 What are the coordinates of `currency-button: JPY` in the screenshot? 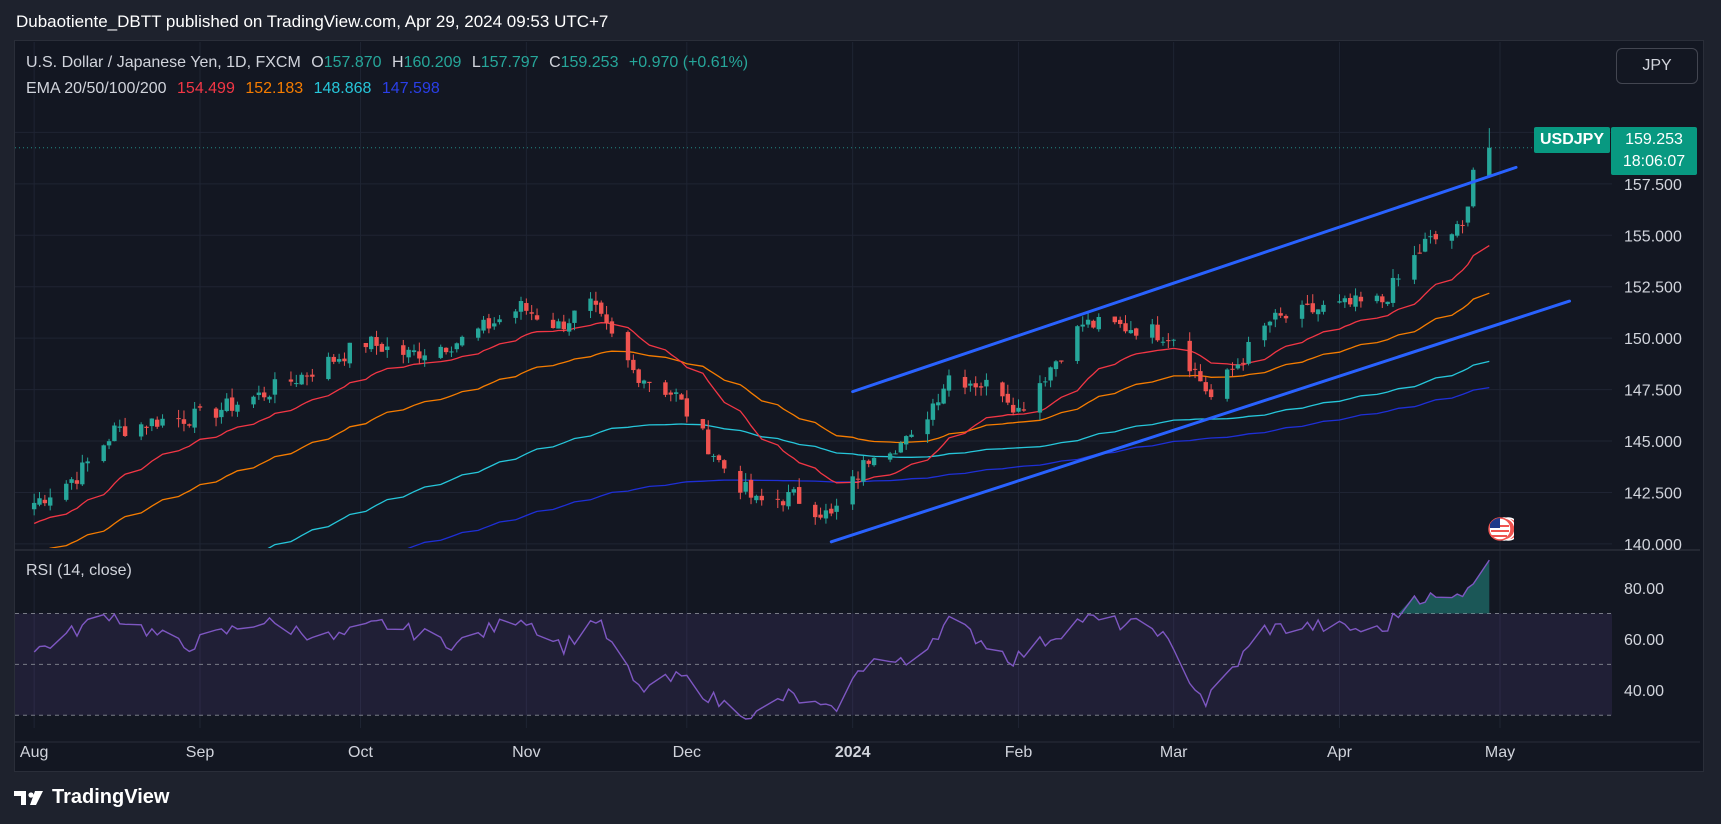 It's located at (1657, 66).